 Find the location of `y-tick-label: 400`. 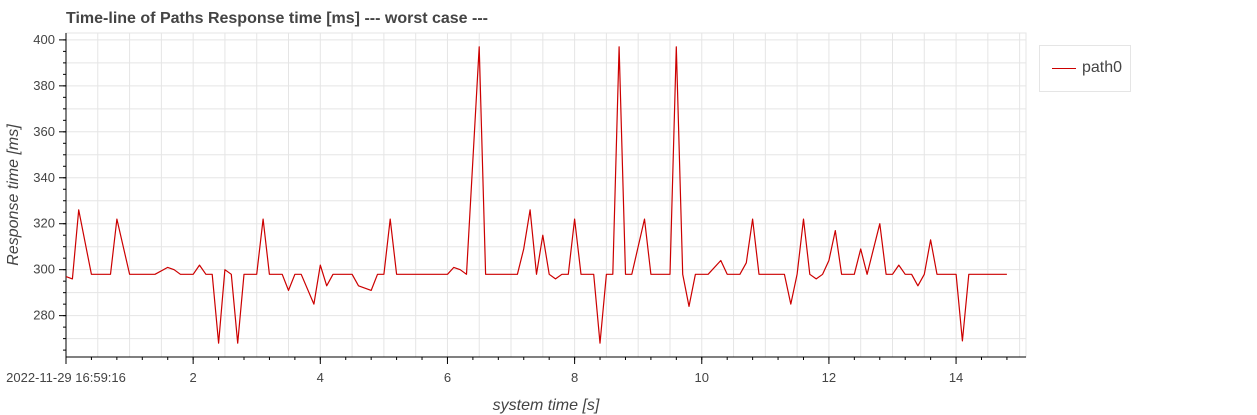

y-tick-label: 400 is located at coordinates (44, 39).